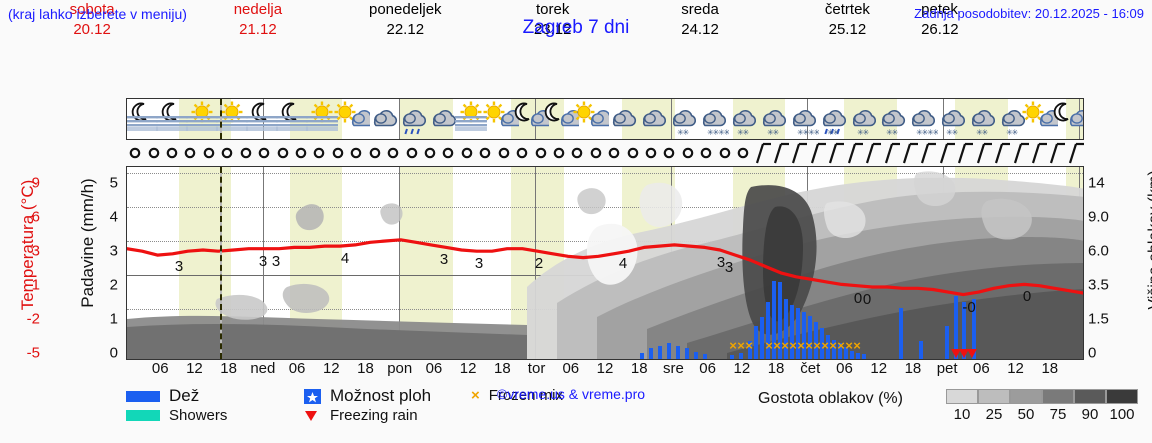  What do you see at coordinates (858, 298) in the screenshot?
I see `temperature-label-11: 0` at bounding box center [858, 298].